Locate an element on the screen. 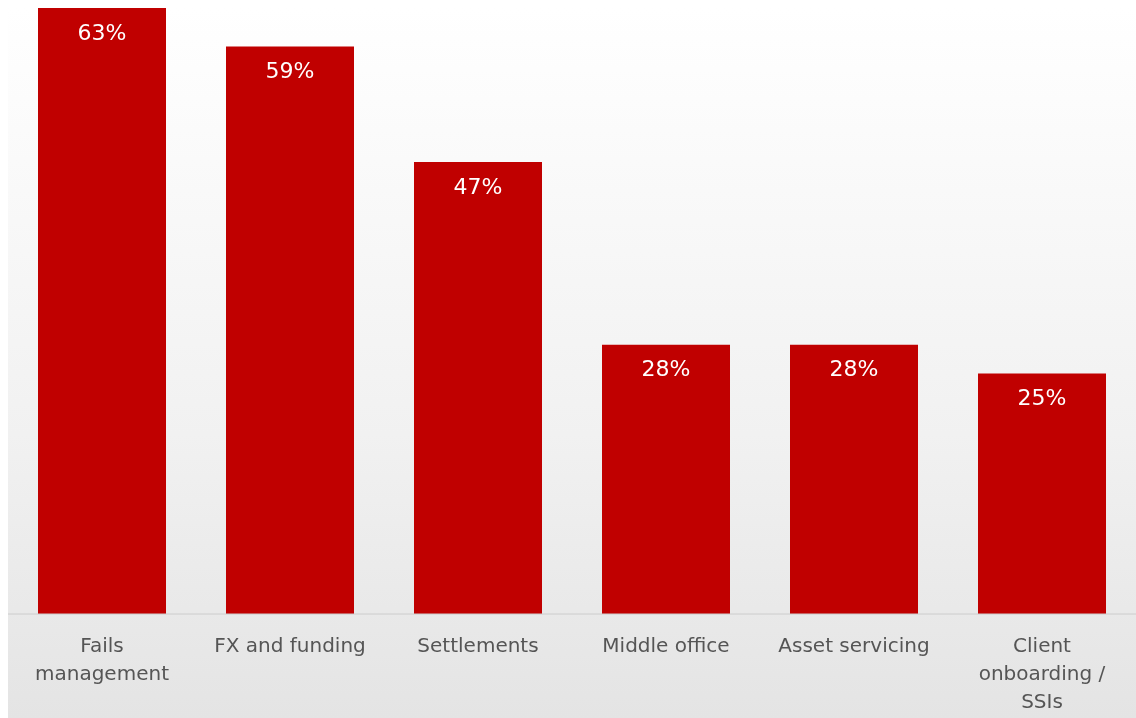  data-label: 63% is located at coordinates (102, 32).